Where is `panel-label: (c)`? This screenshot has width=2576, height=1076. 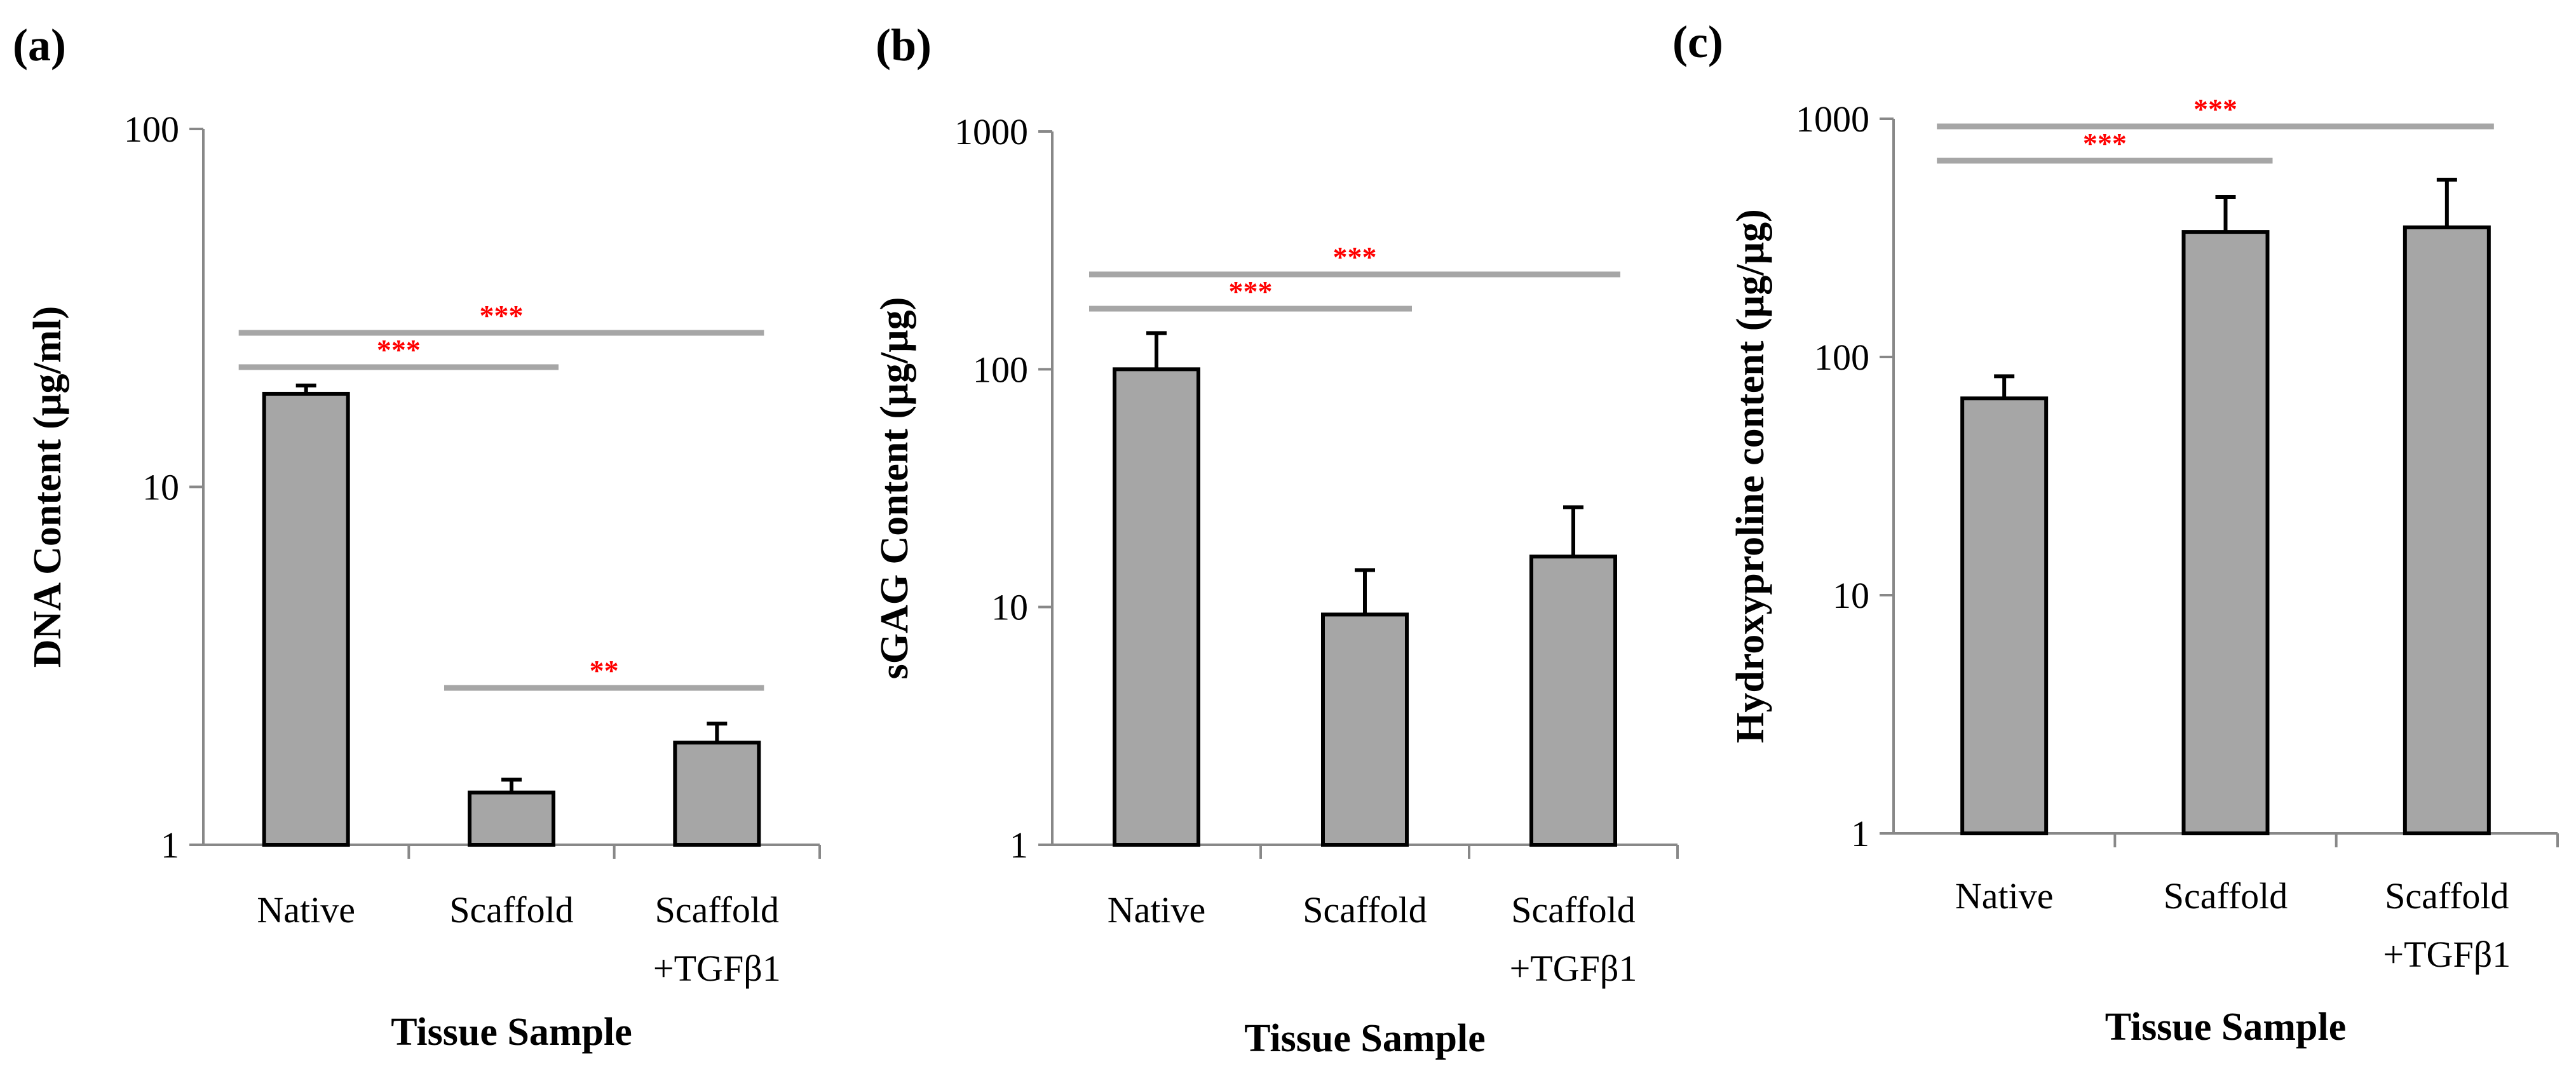
panel-label: (c) is located at coordinates (1697, 42).